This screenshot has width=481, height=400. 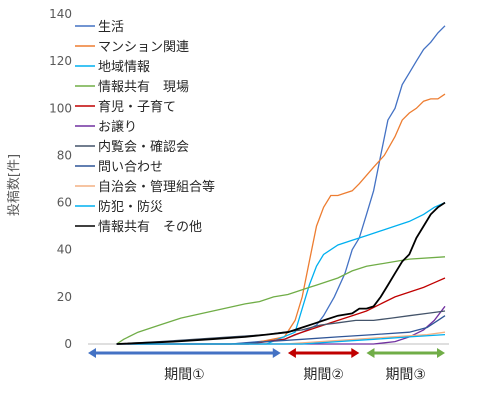 What do you see at coordinates (64, 155) in the screenshot?
I see `y-tick-label: 80` at bounding box center [64, 155].